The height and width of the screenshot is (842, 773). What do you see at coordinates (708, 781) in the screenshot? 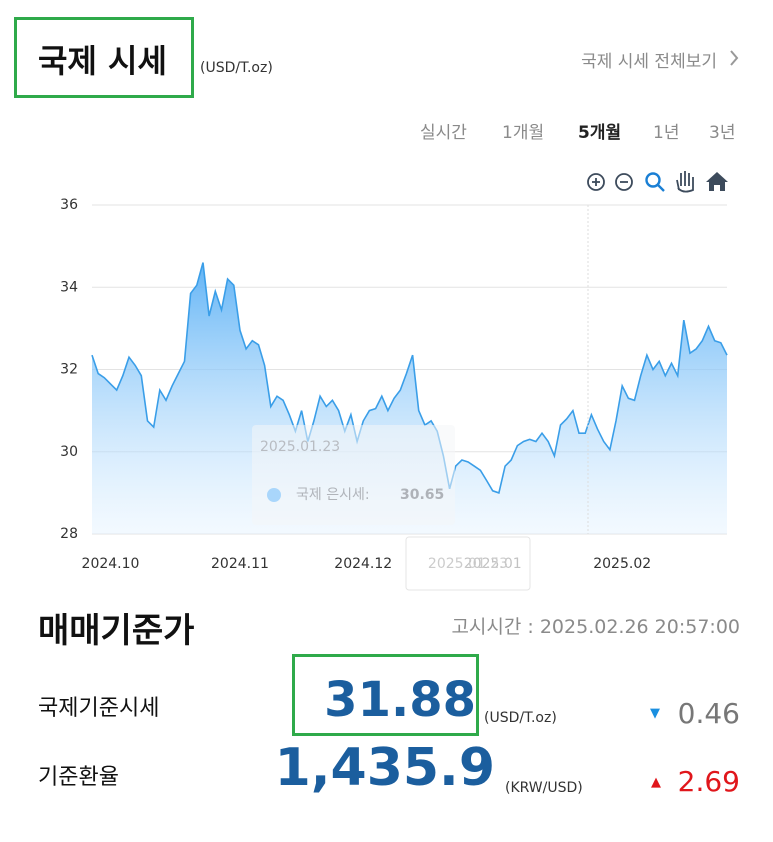
I see `change-value: 2.69` at bounding box center [708, 781].